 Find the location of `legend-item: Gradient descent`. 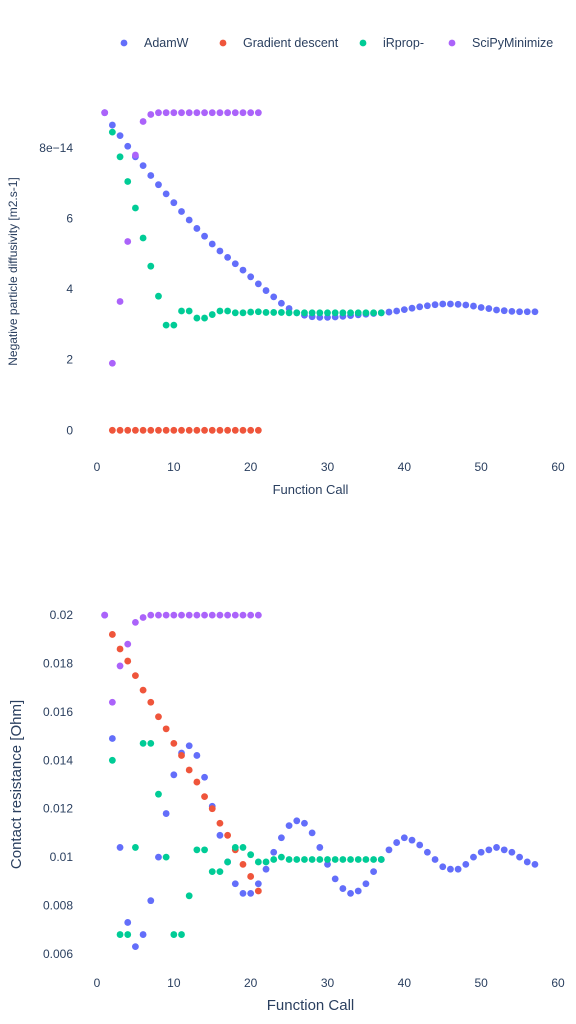

legend-item: Gradient descent is located at coordinates (279, 43).